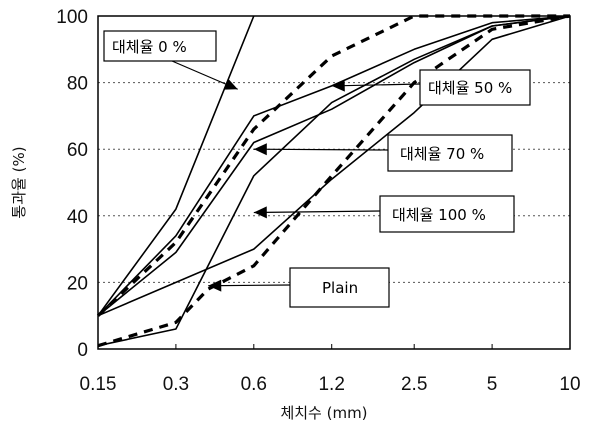  I want to click on callout-label: 대체율 50 %, so click(470, 88).